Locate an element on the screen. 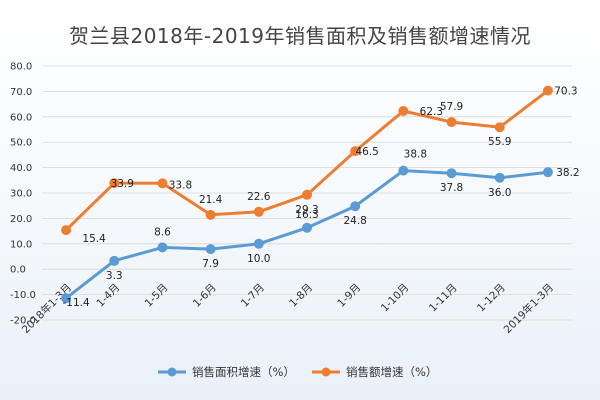  legend-label: 销售面积增速（%） is located at coordinates (243, 372).